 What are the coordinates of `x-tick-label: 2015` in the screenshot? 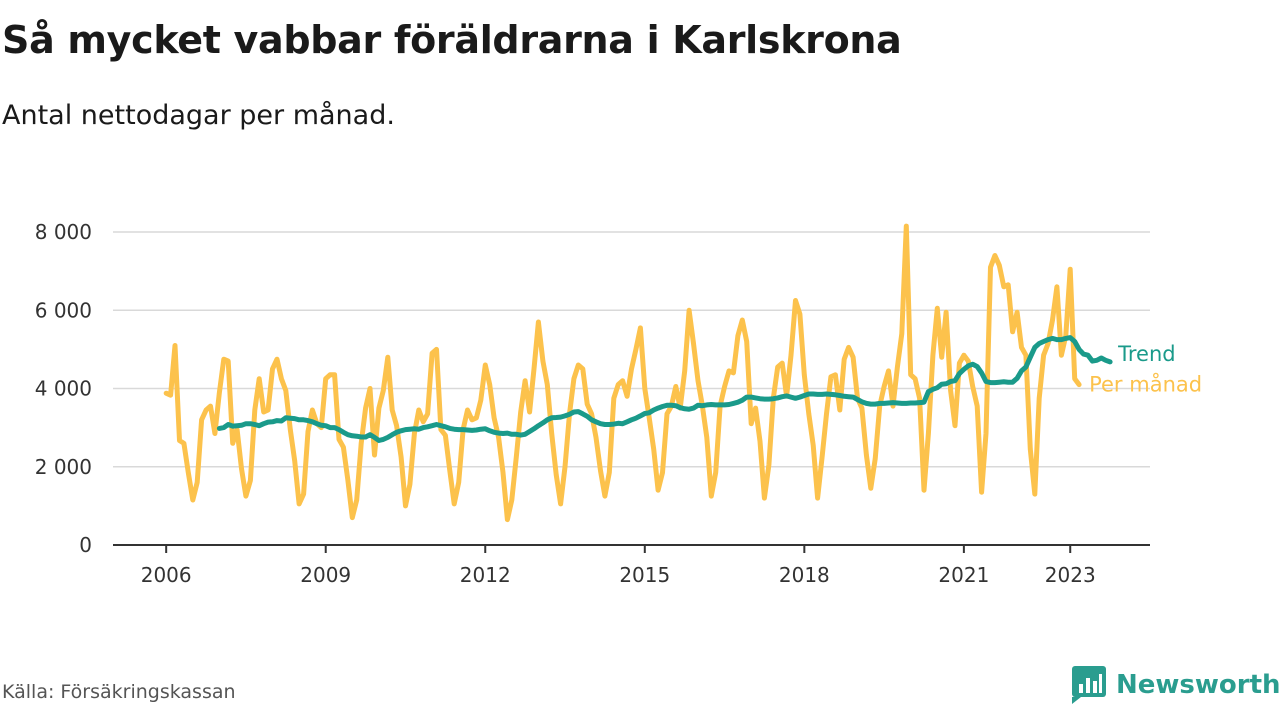 It's located at (644, 575).